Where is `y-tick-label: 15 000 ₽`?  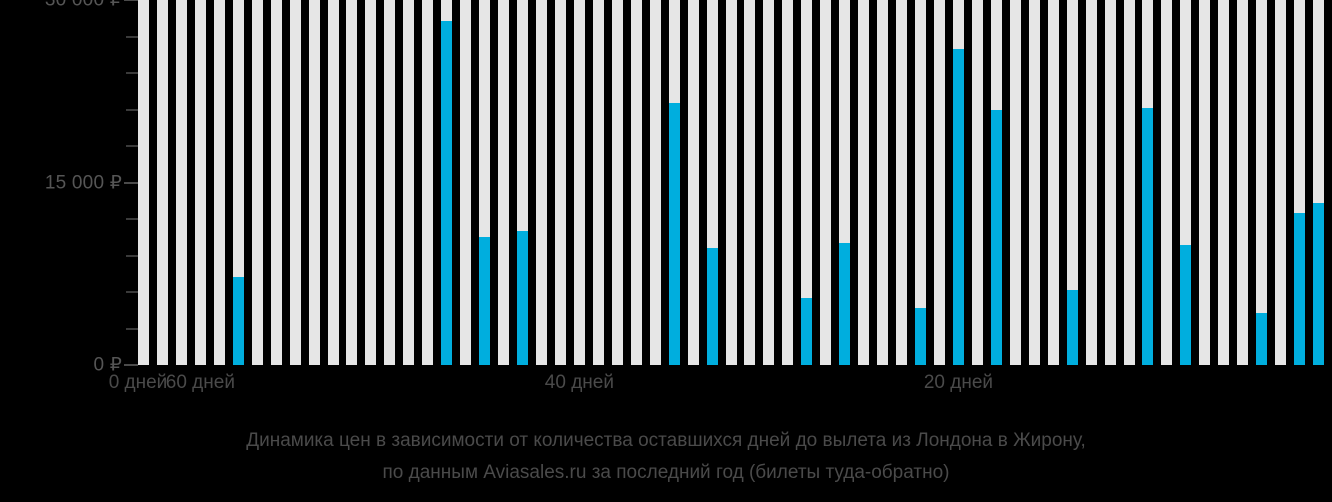 y-tick-label: 15 000 ₽ is located at coordinates (83, 182).